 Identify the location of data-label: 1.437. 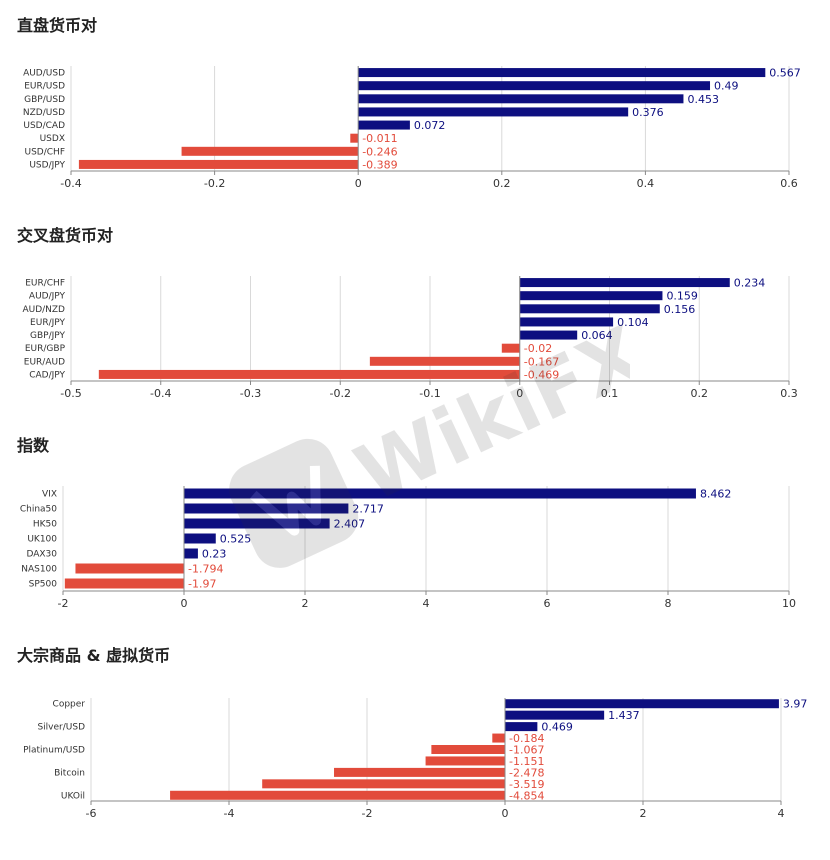
(624, 715).